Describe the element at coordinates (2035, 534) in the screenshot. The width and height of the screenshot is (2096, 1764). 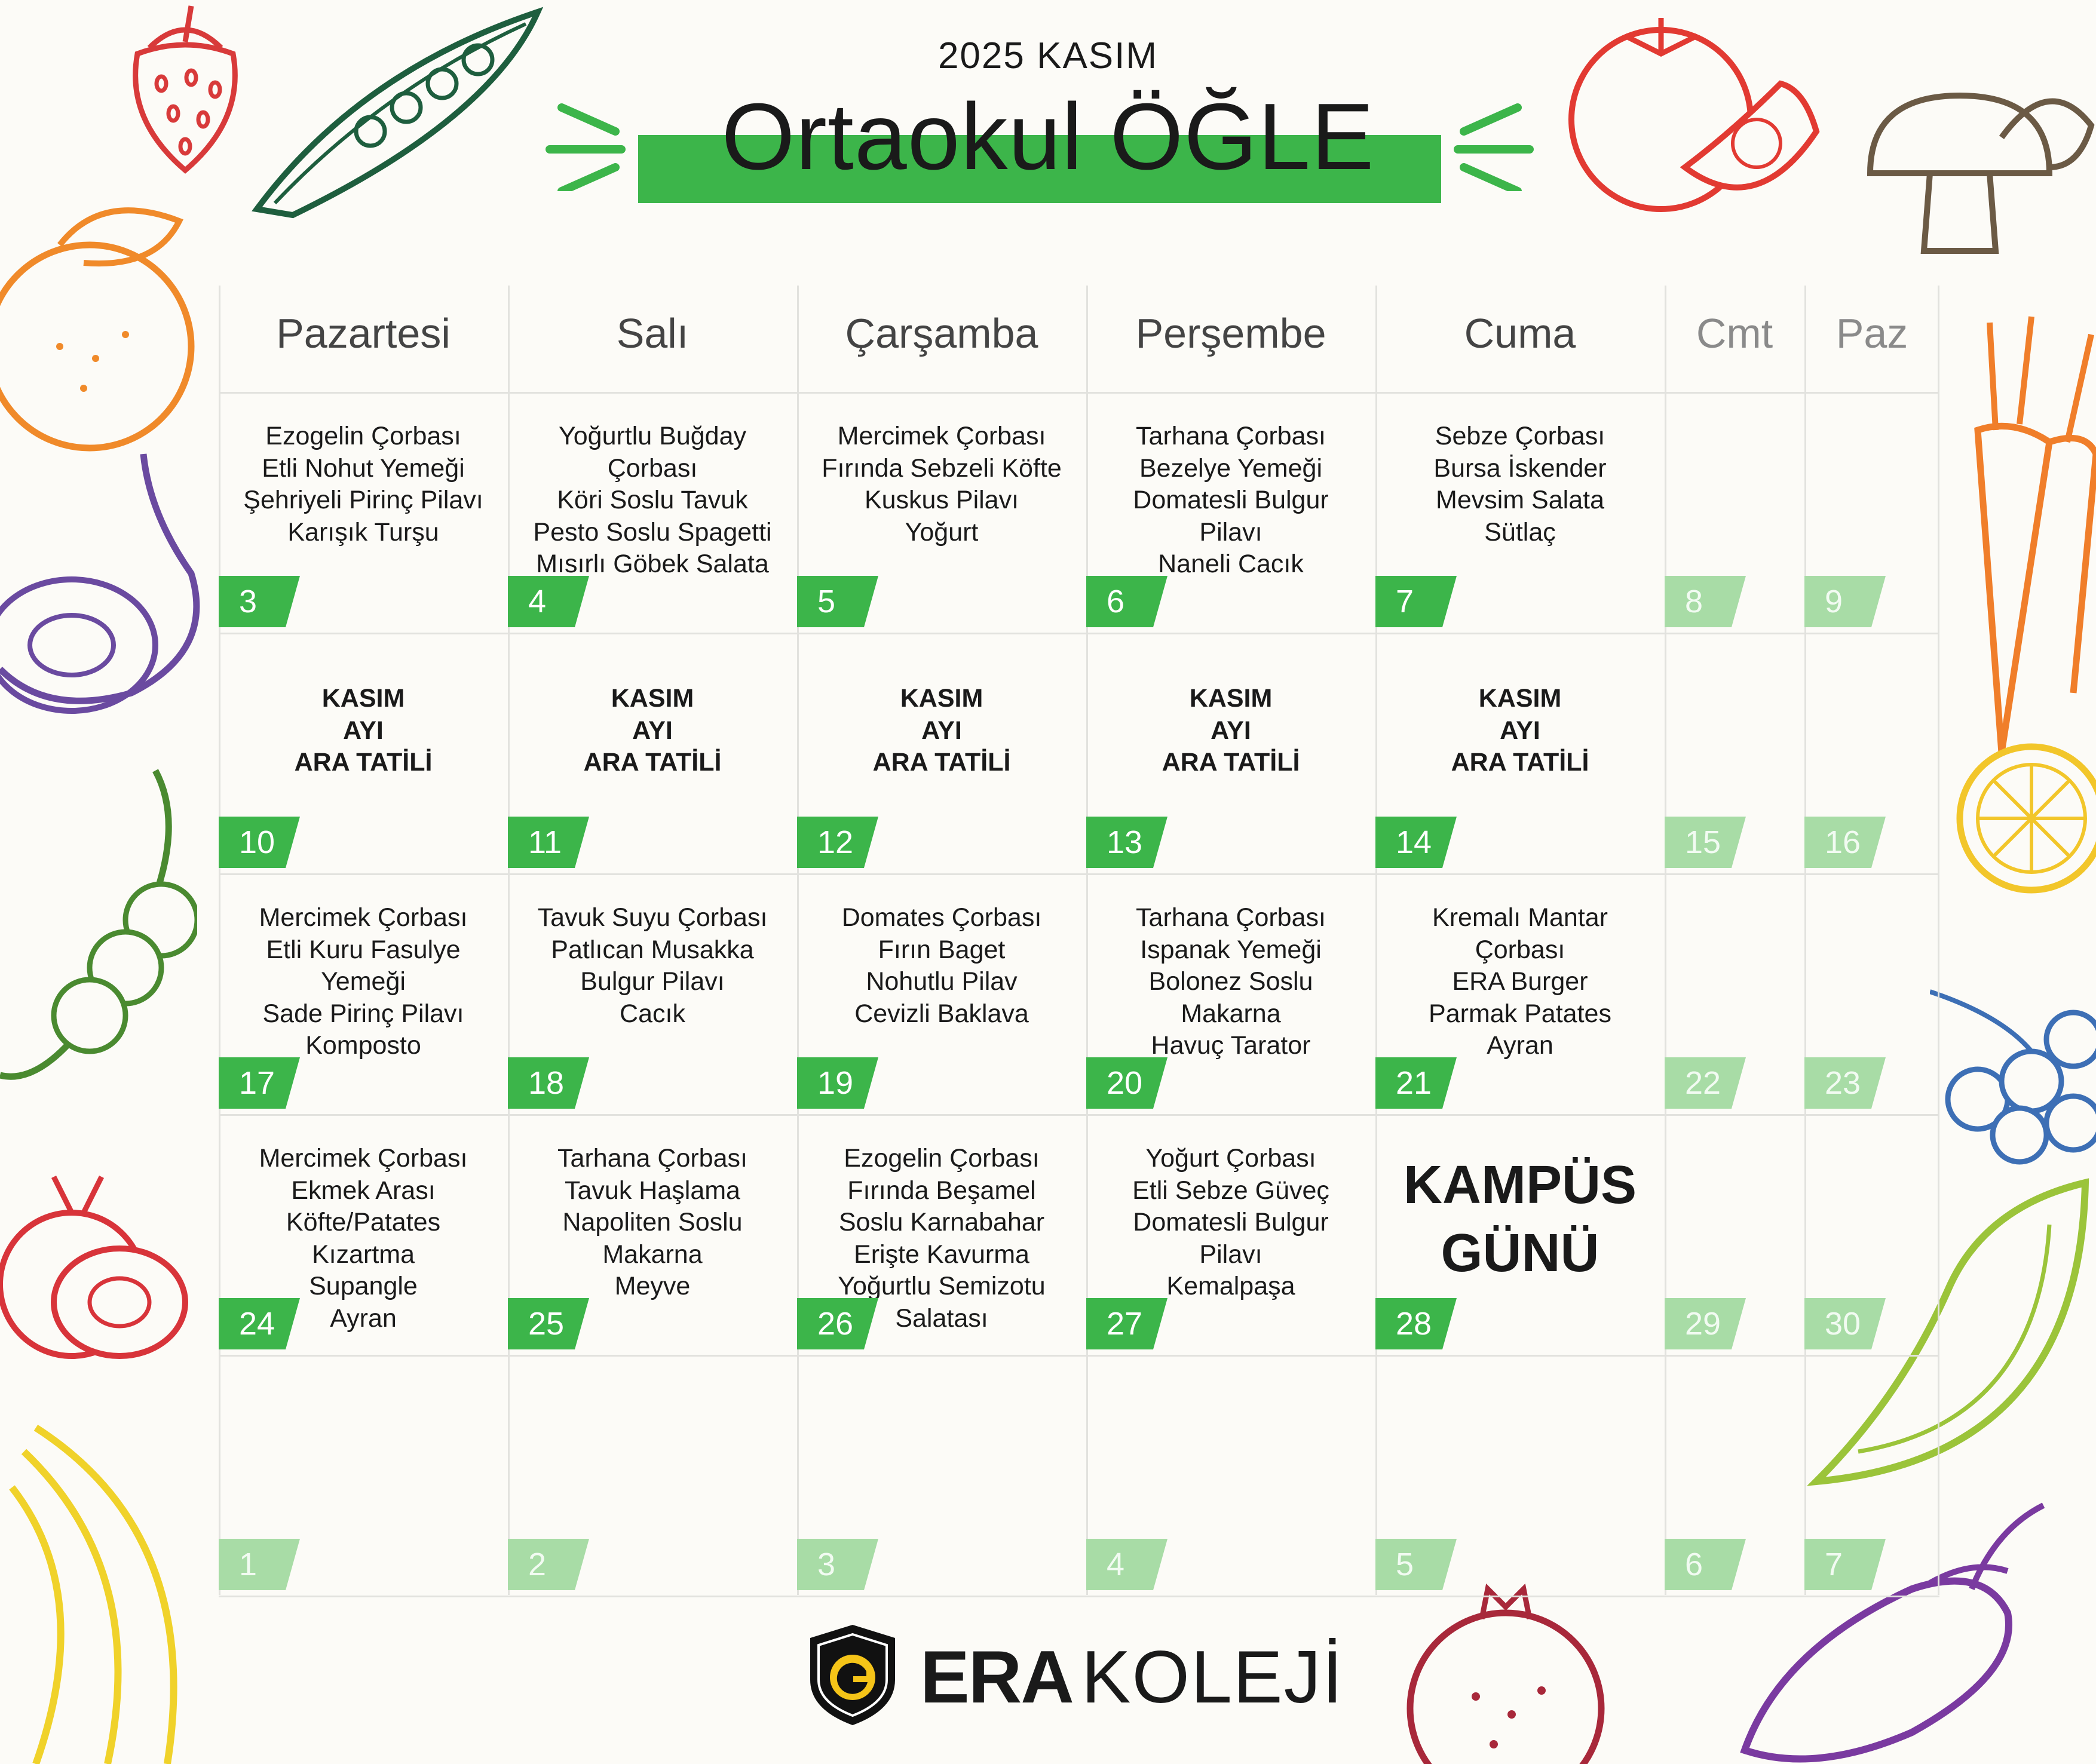
I see `carrot-icon` at that location.